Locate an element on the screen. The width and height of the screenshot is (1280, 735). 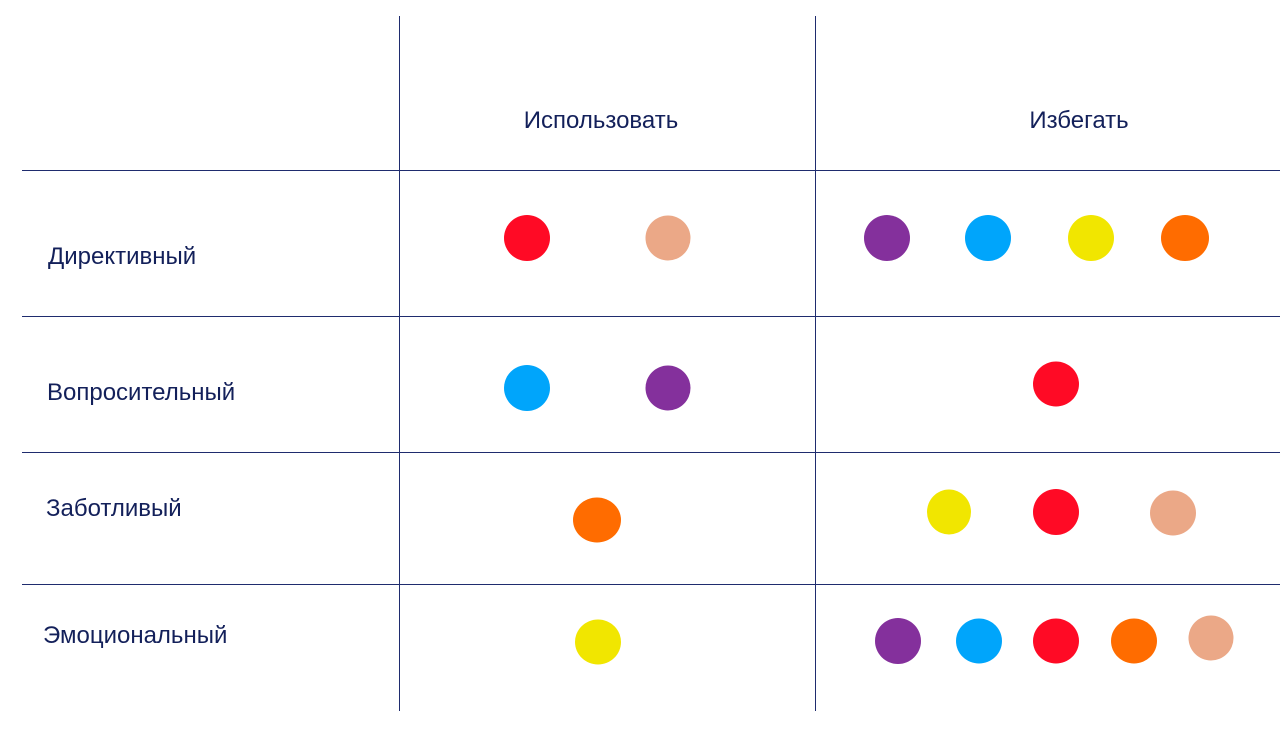
row-label-emotional: Эмоциональный is located at coordinates (135, 635).